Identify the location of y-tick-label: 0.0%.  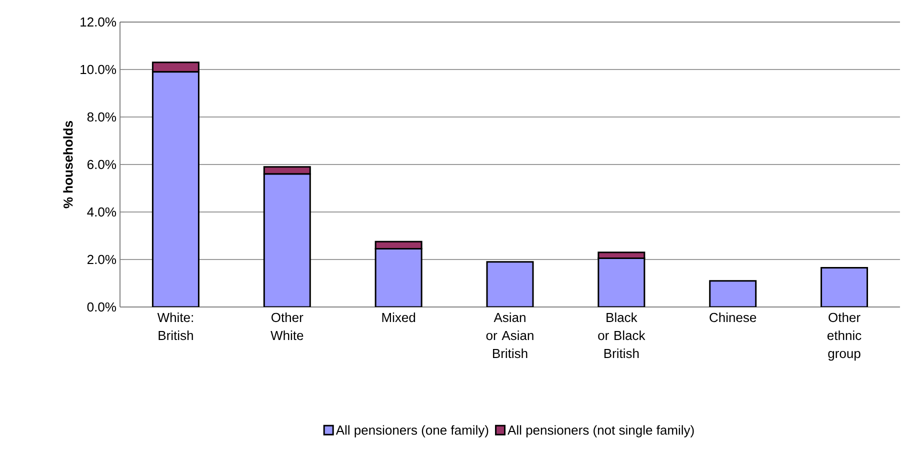
(101, 307).